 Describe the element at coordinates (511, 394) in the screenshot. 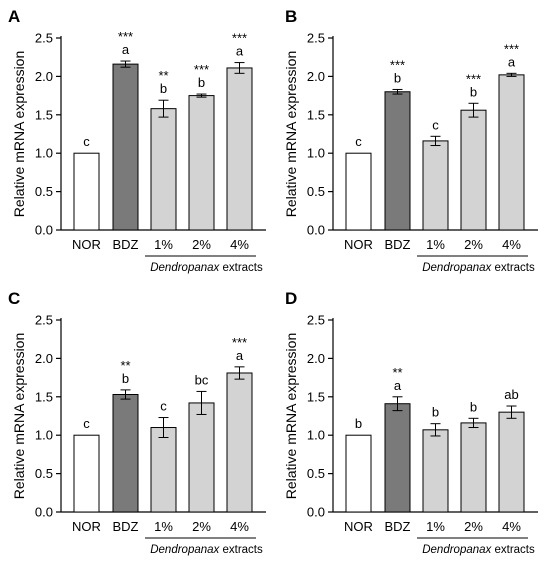

I see `significance-letter: ab` at that location.